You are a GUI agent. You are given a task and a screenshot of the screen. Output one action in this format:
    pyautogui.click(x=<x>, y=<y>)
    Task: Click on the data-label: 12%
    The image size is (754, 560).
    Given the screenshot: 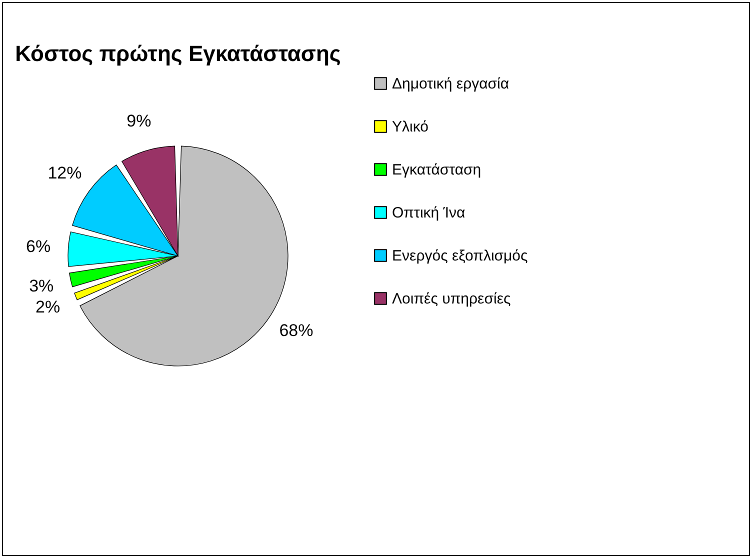 What is the action you would take?
    pyautogui.click(x=65, y=173)
    